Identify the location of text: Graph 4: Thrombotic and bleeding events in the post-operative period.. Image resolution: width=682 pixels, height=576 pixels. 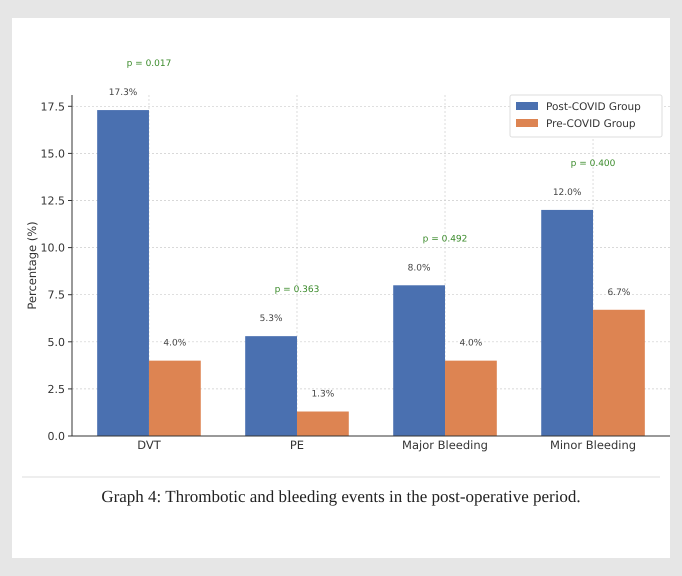
(341, 496).